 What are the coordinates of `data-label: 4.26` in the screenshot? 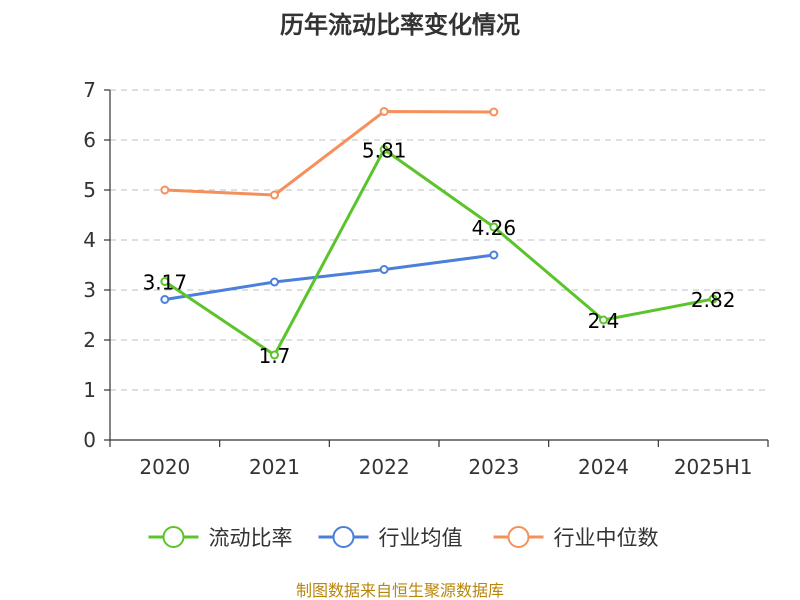 It's located at (494, 228).